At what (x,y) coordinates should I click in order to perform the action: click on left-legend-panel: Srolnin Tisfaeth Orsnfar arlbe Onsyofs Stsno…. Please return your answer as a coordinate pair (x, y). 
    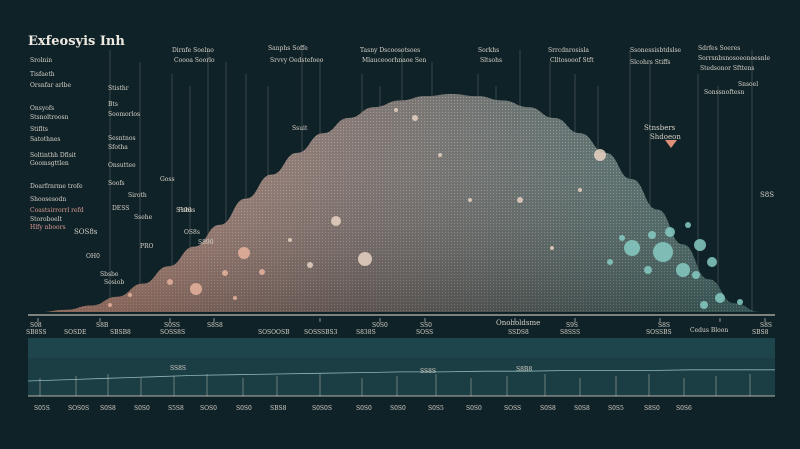
    Looking at the image, I should click on (57, 144).